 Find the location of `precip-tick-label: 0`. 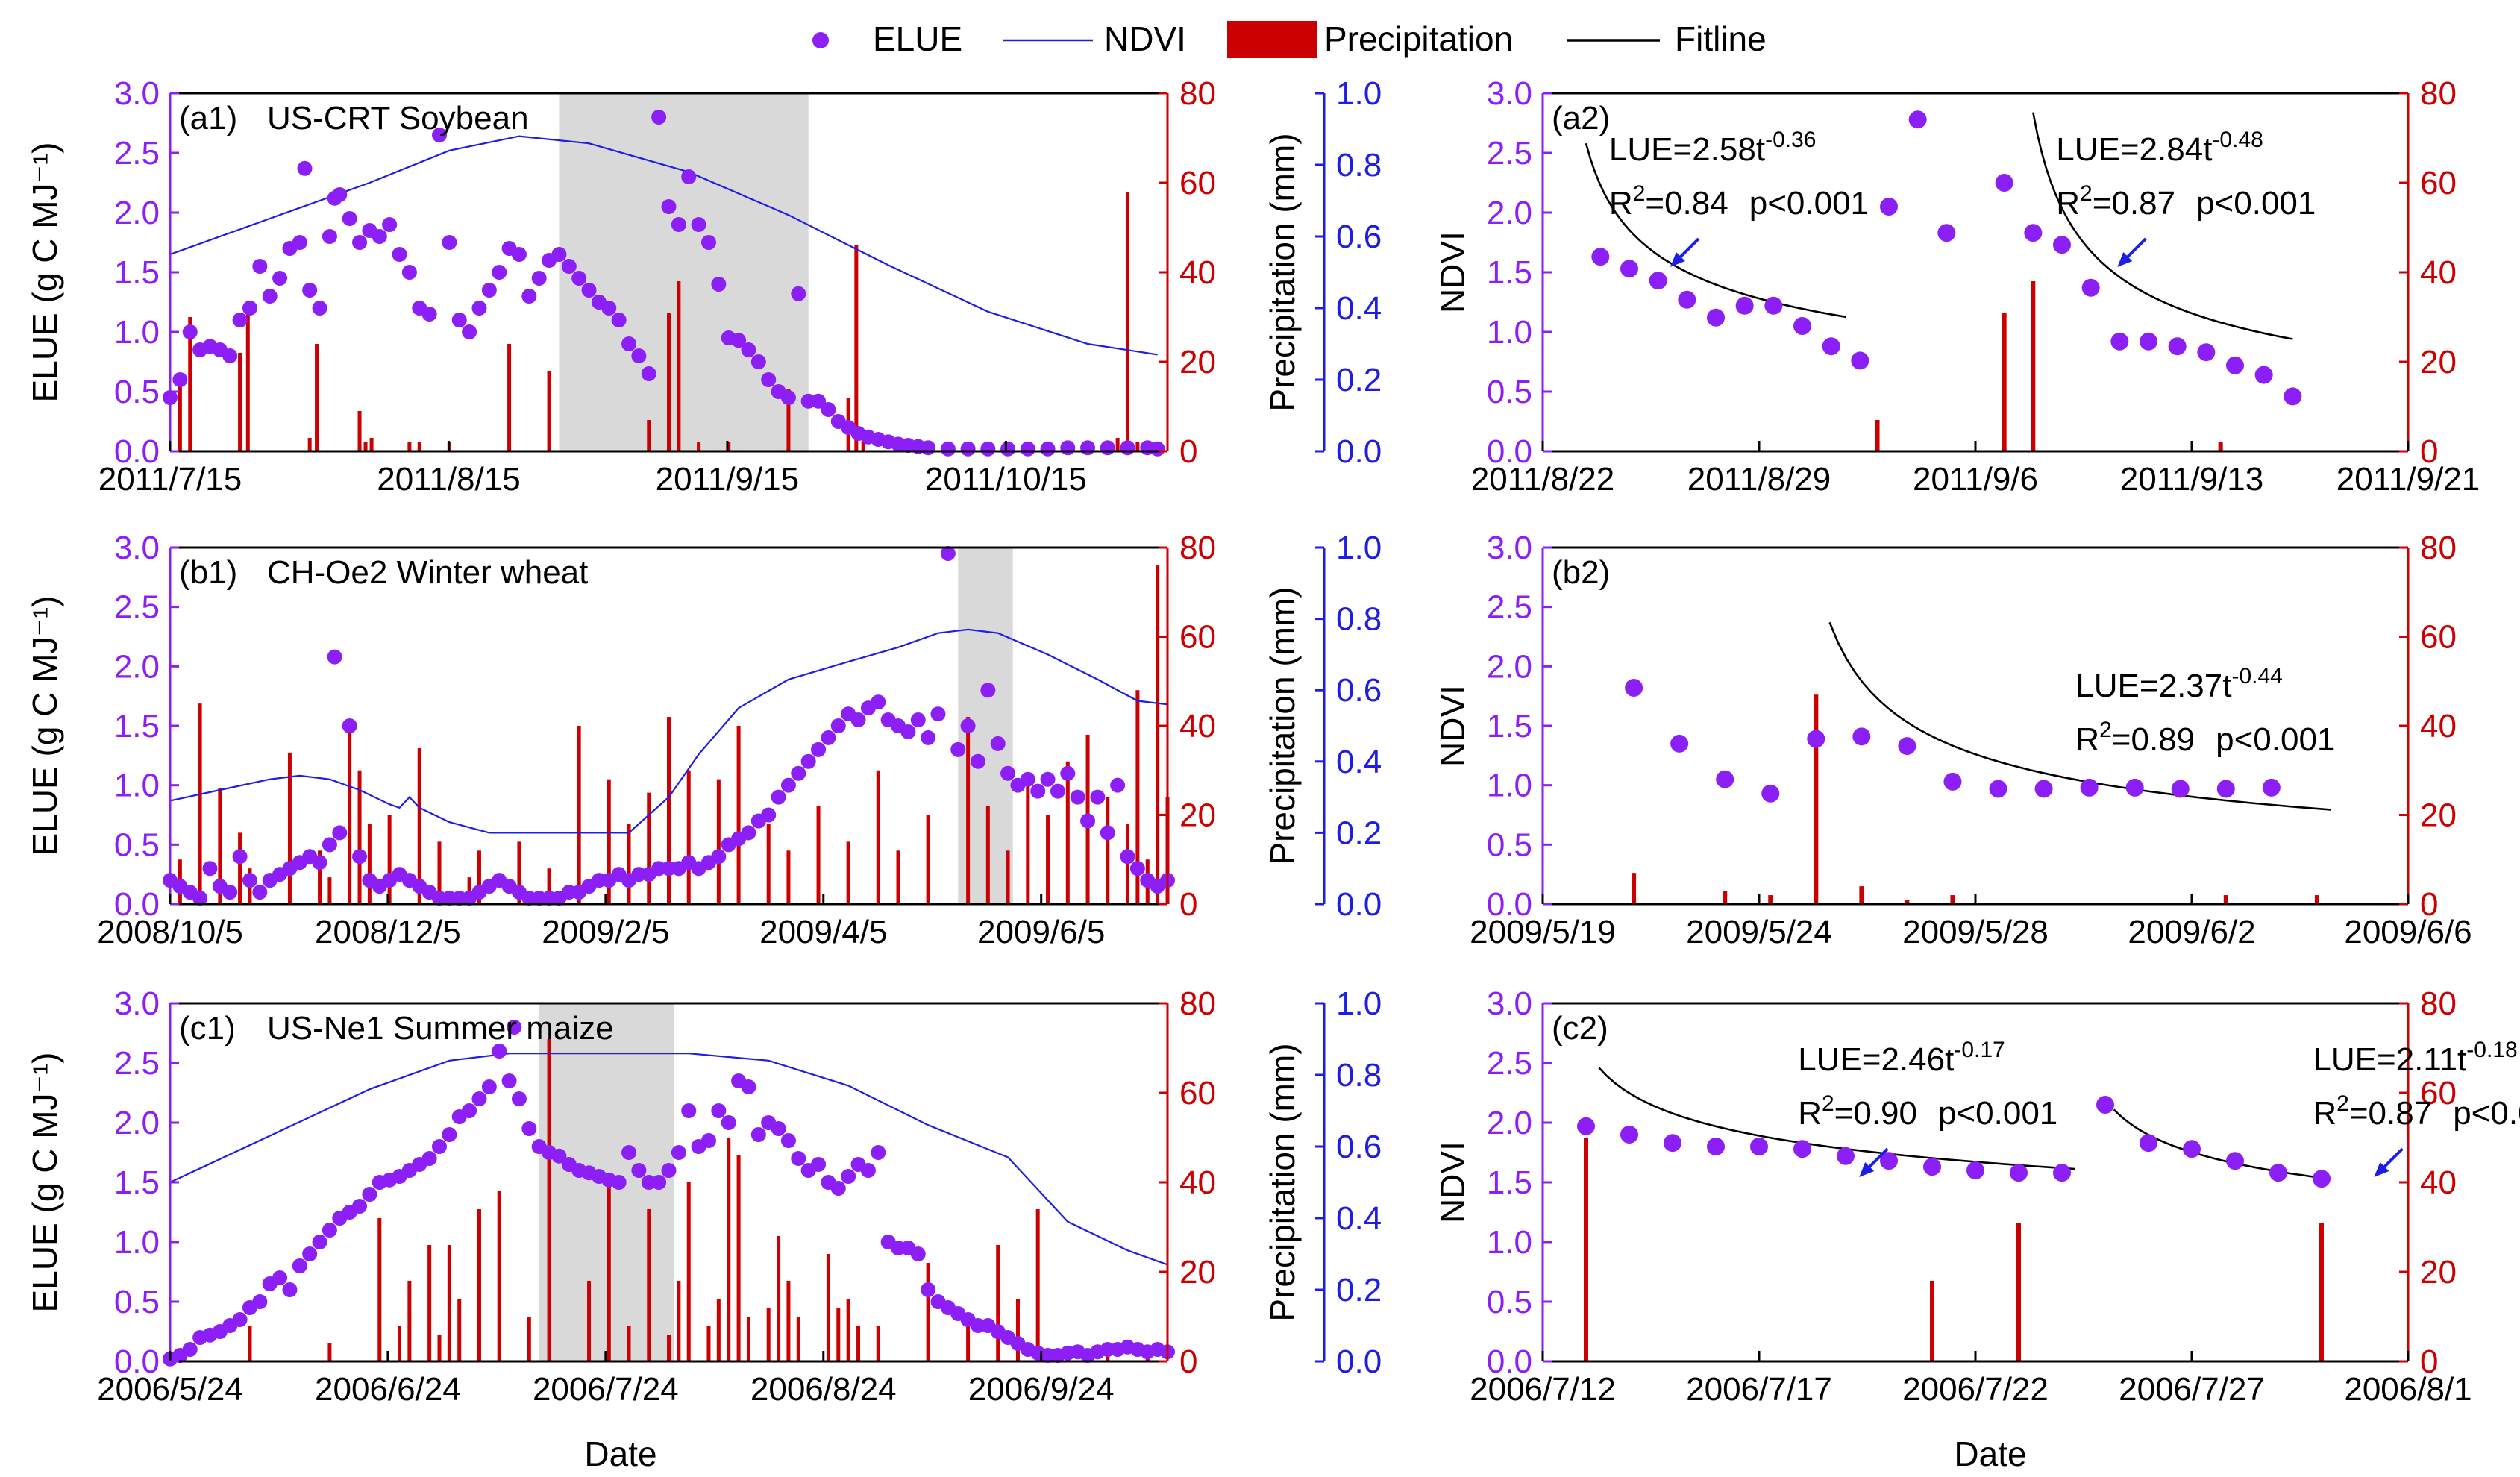

precip-tick-label: 0 is located at coordinates (2429, 451).